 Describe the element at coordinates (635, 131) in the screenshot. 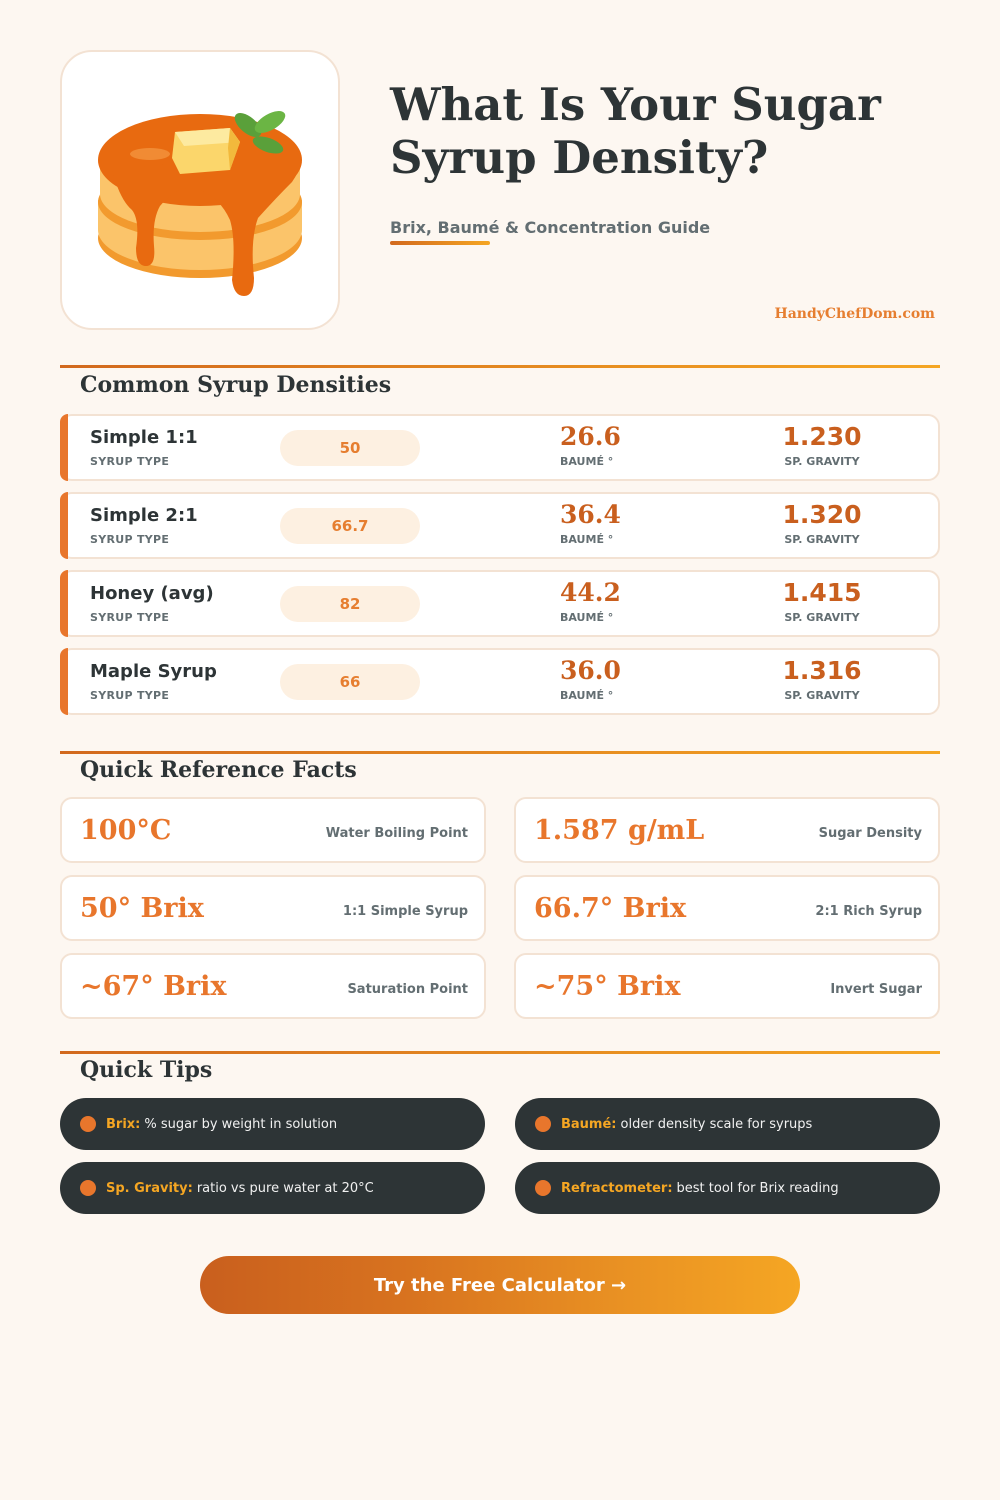

I see `page-title: What Is Your Sugar Syrup Density?` at that location.